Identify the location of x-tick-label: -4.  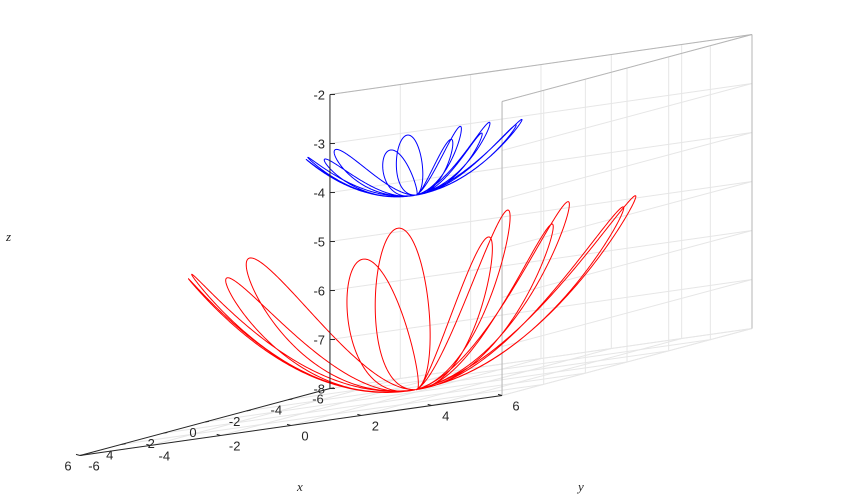
(277, 410).